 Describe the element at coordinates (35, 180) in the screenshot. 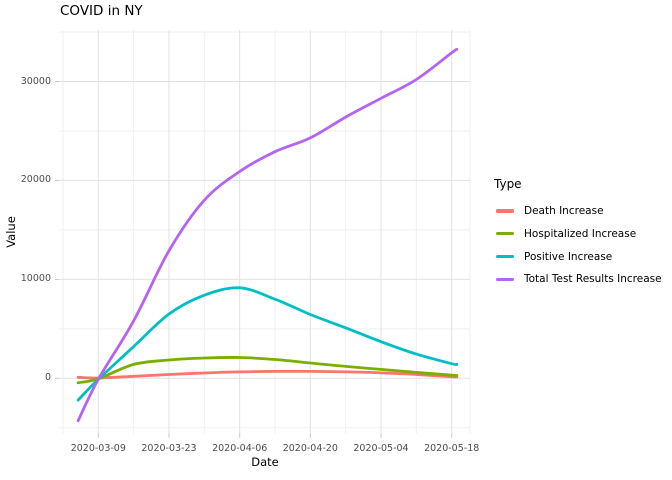

I see `y-tick-label: 20000` at that location.